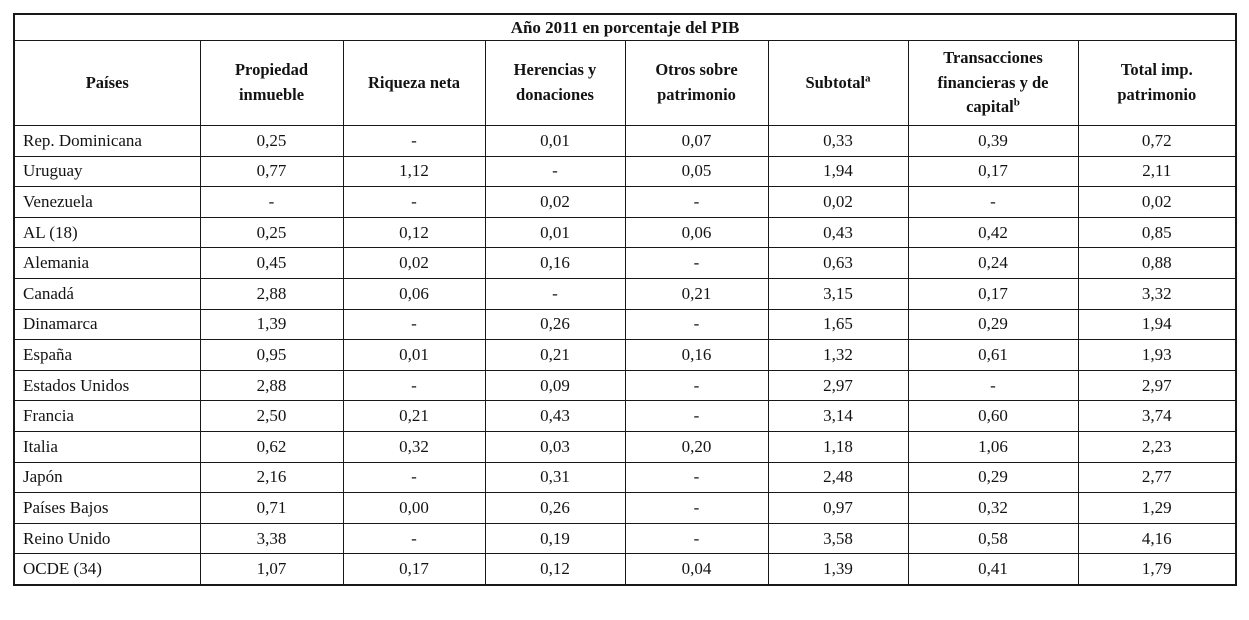 The width and height of the screenshot is (1249, 620). Describe the element at coordinates (625, 324) in the screenshot. I see `table-row: Dinamarca 1,39-0,26-1,65 0,29 1,94` at that location.